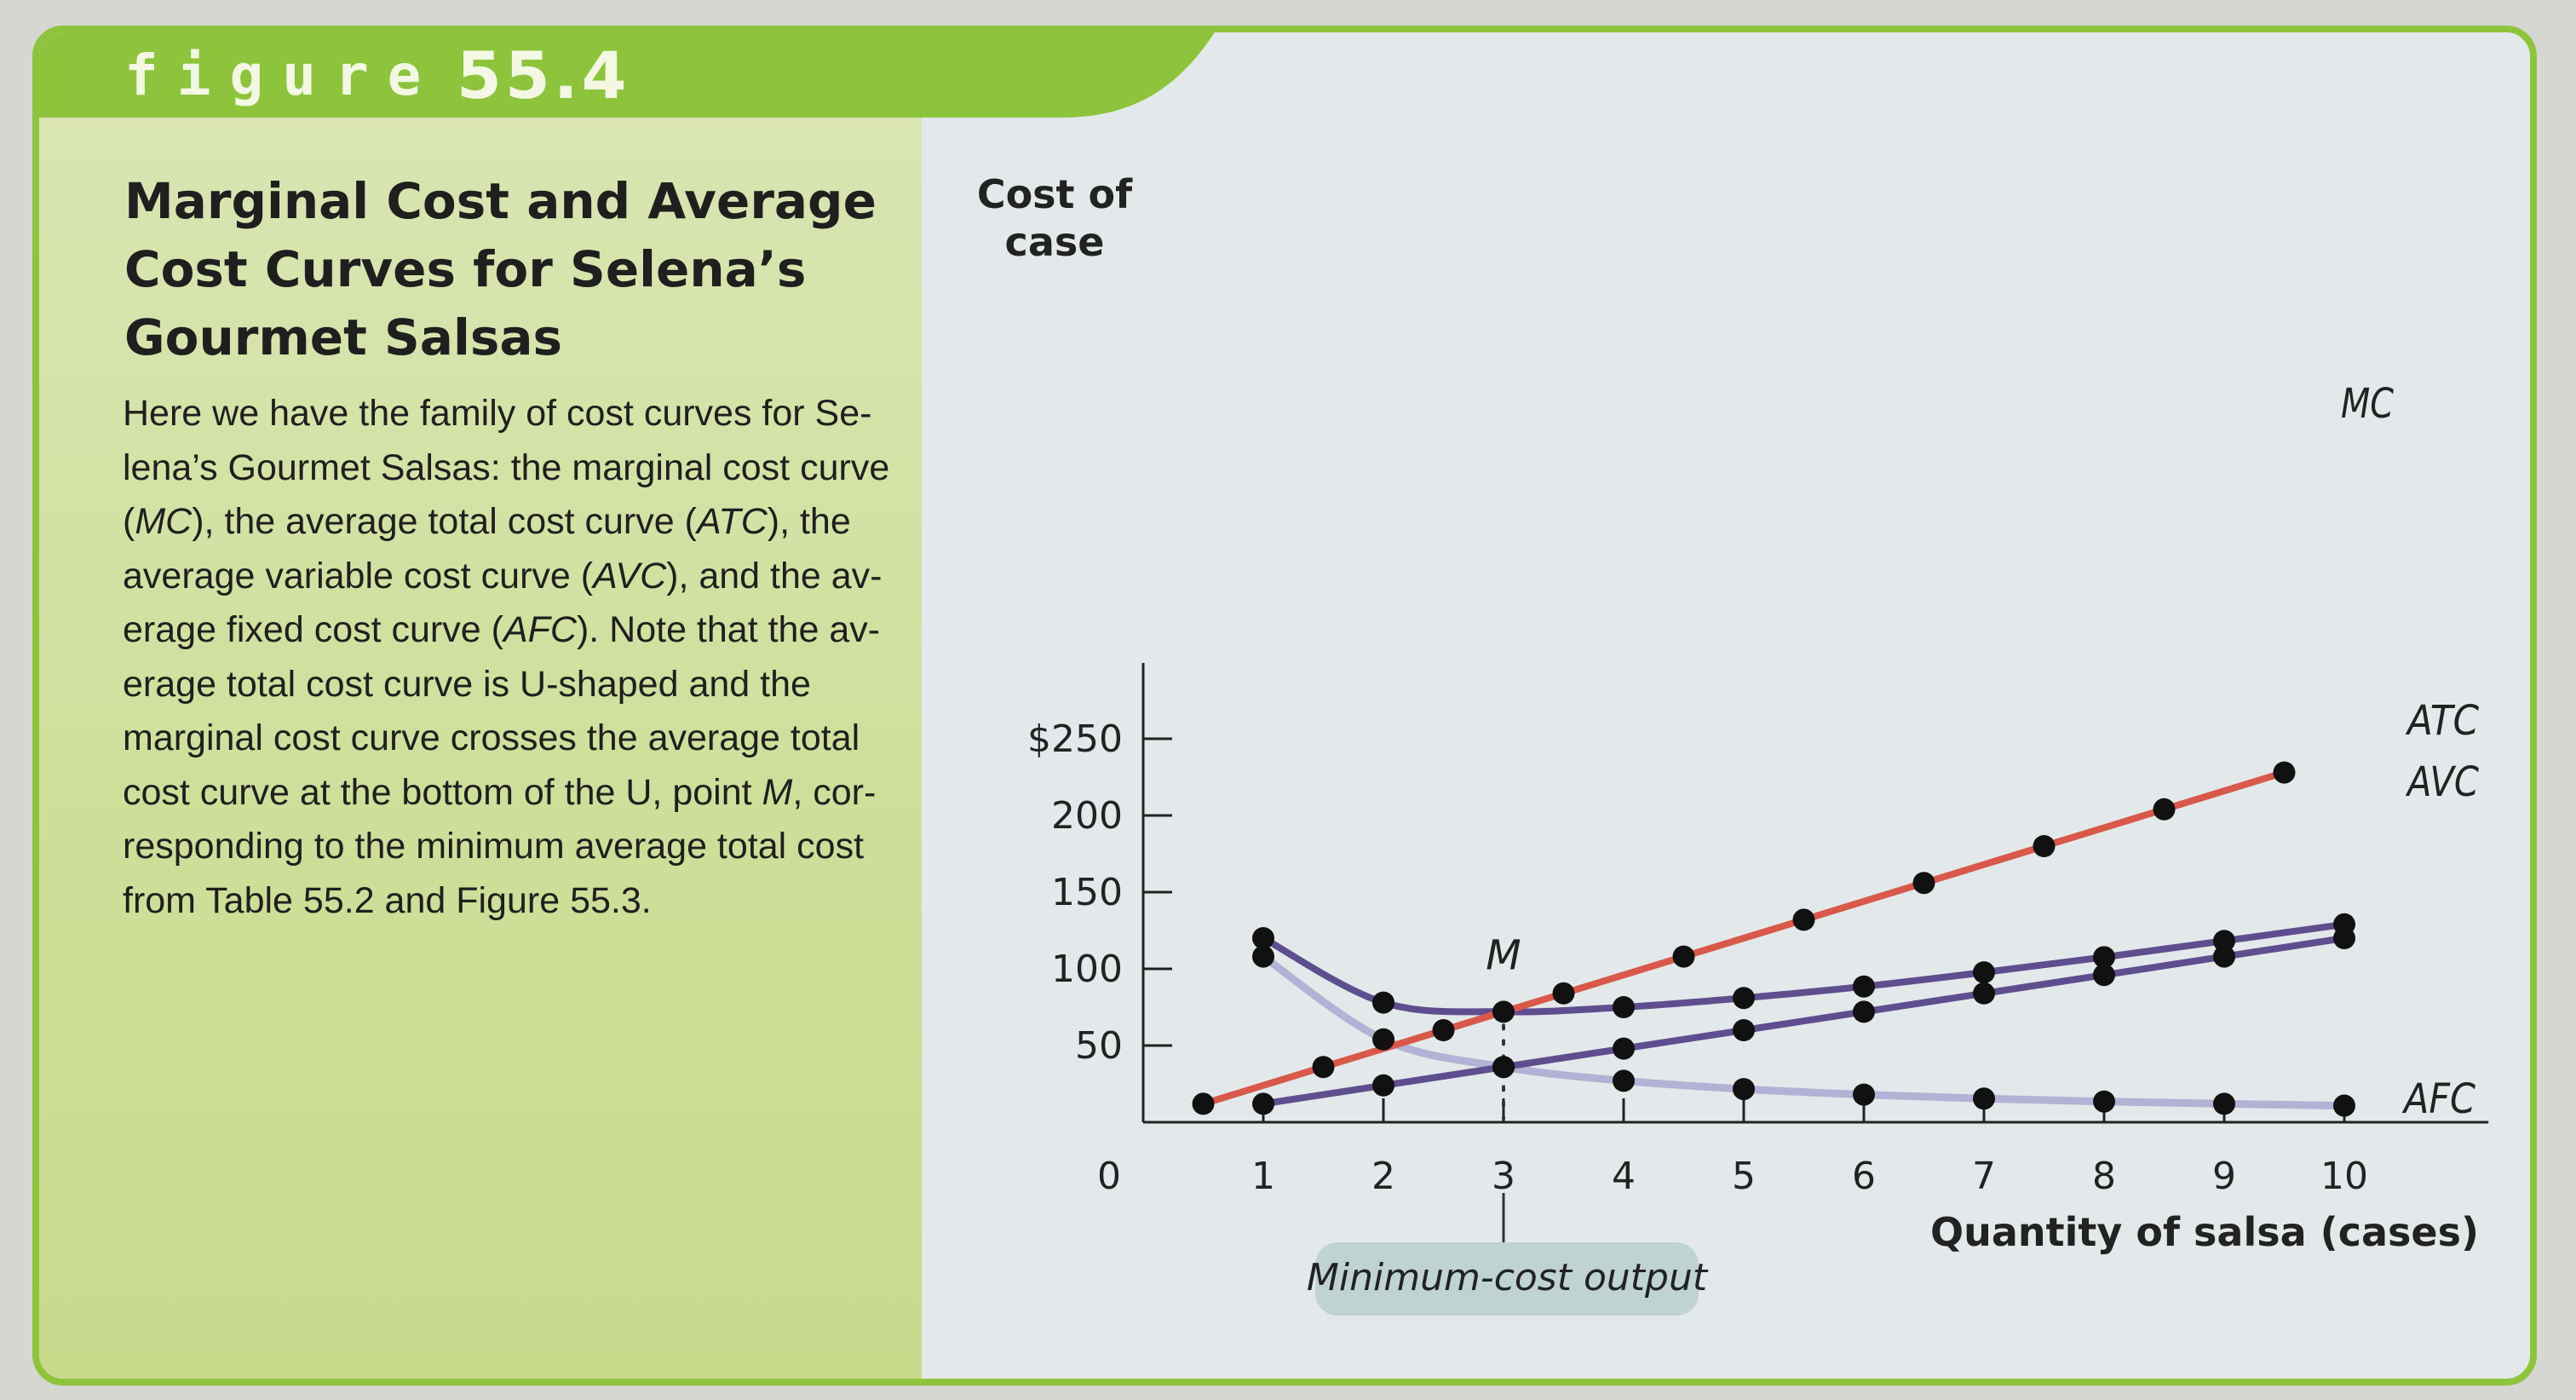  What do you see at coordinates (1099, 1046) in the screenshot?
I see `y-tick-label-50: 50` at bounding box center [1099, 1046].